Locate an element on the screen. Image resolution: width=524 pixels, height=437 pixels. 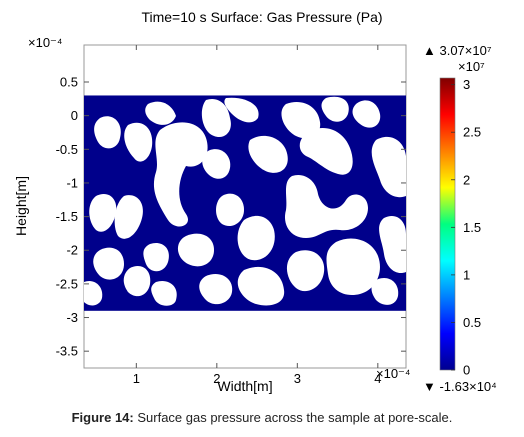
colorbar-tick-label: 1 is located at coordinates (466, 274).